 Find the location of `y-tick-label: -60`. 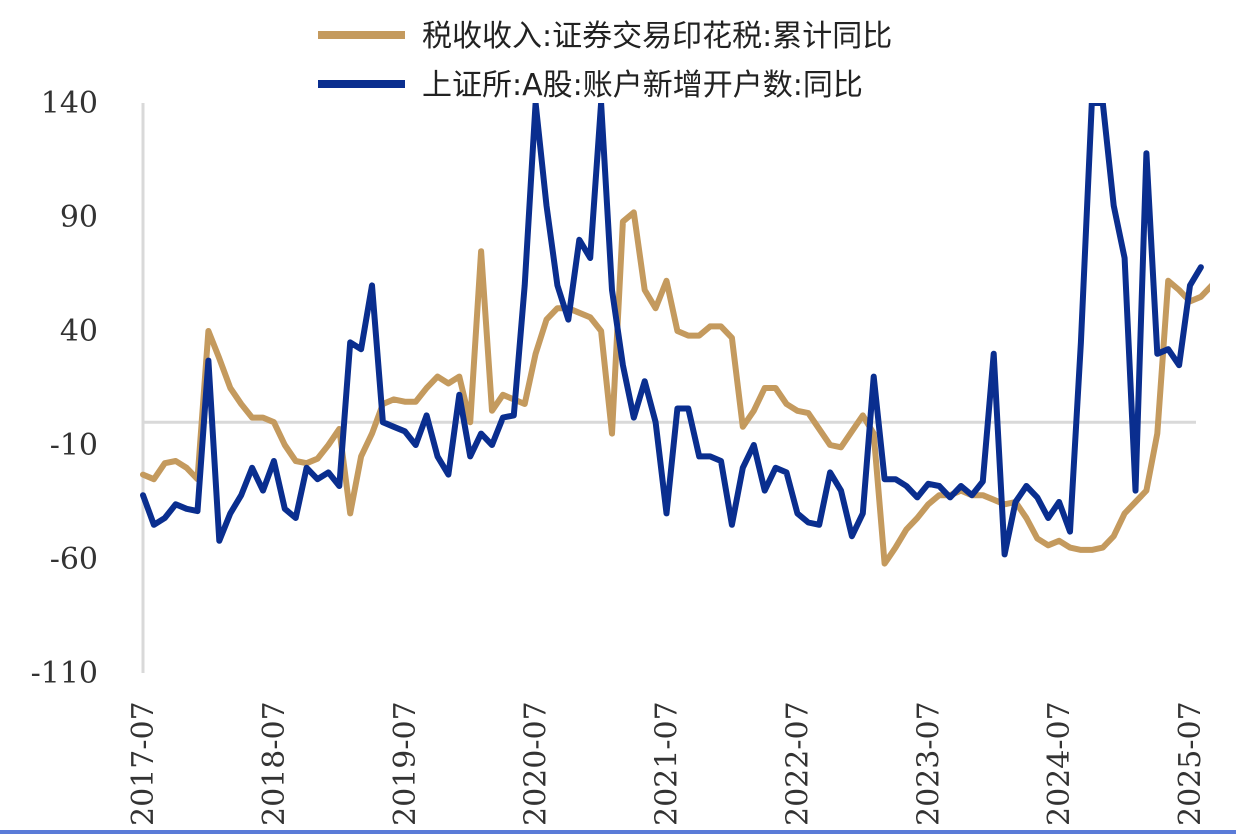

y-tick-label: -60 is located at coordinates (74, 559).